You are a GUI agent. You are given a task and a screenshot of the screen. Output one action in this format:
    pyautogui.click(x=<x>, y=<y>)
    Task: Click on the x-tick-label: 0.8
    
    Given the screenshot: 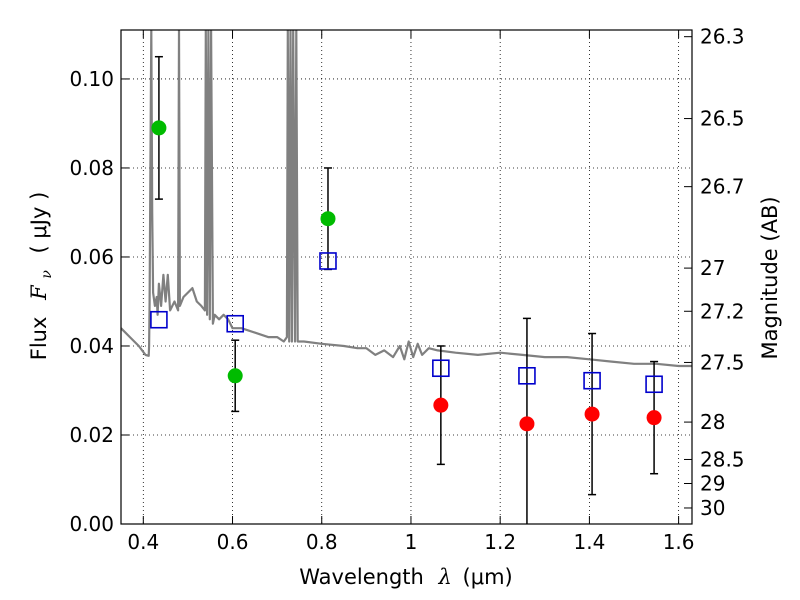 What is the action you would take?
    pyautogui.click(x=322, y=542)
    